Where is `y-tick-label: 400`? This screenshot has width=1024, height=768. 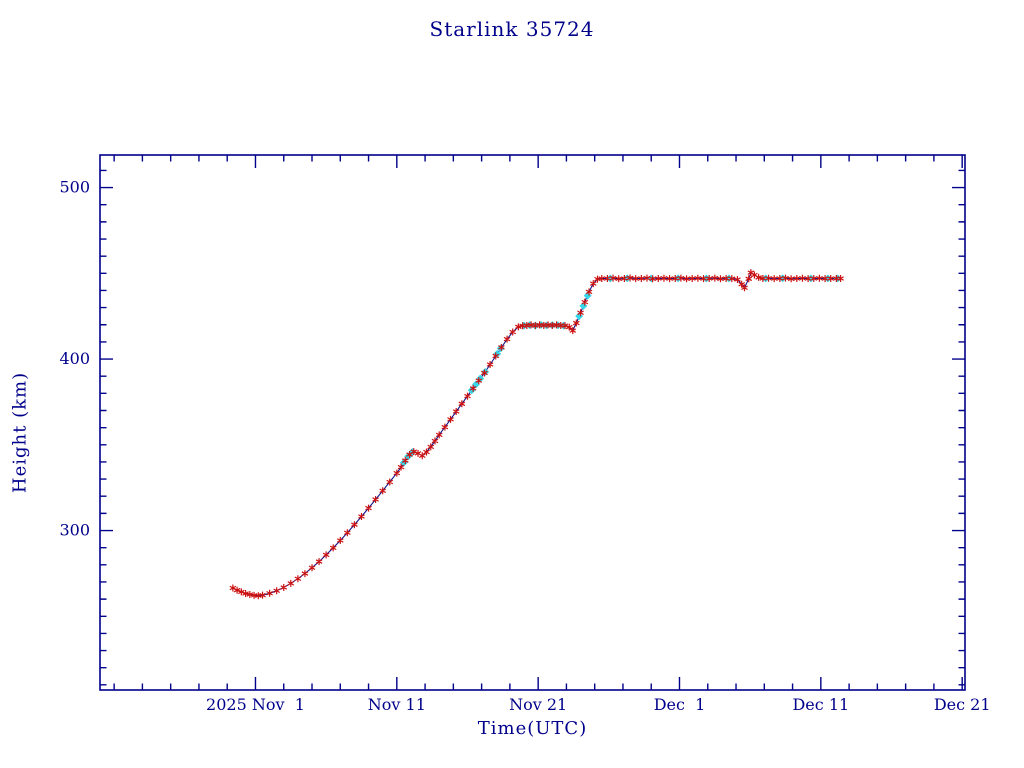 y-tick-label: 400 is located at coordinates (74, 358).